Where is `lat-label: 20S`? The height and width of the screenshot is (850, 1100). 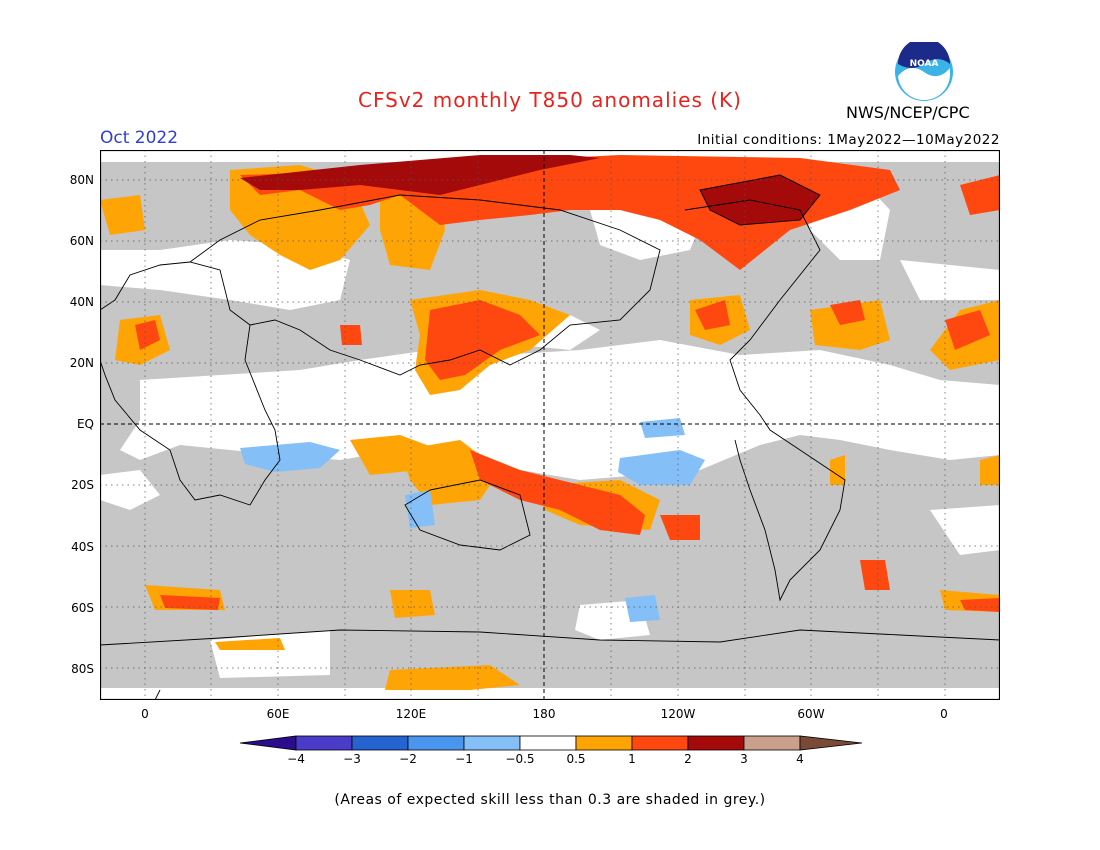 lat-label: 20S is located at coordinates (82, 485).